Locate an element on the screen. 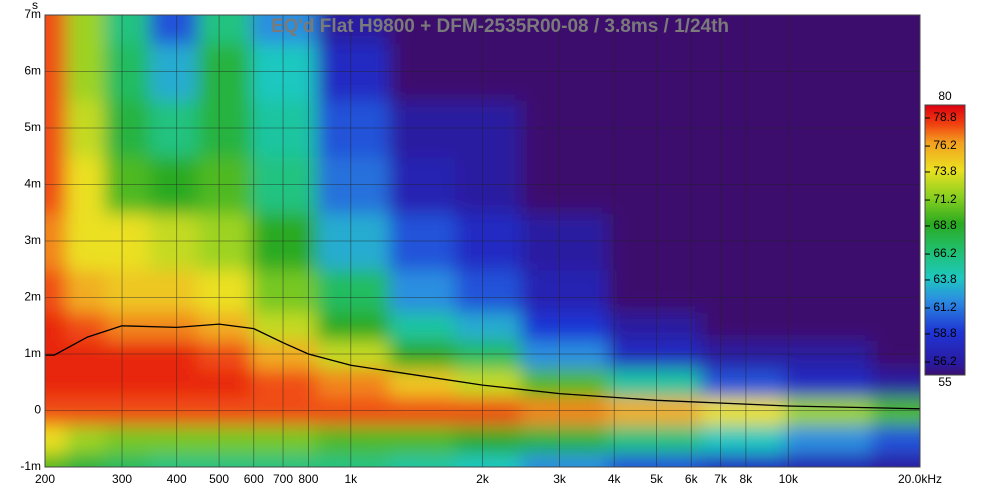  y-tick-label: 1m is located at coordinates (32, 353).